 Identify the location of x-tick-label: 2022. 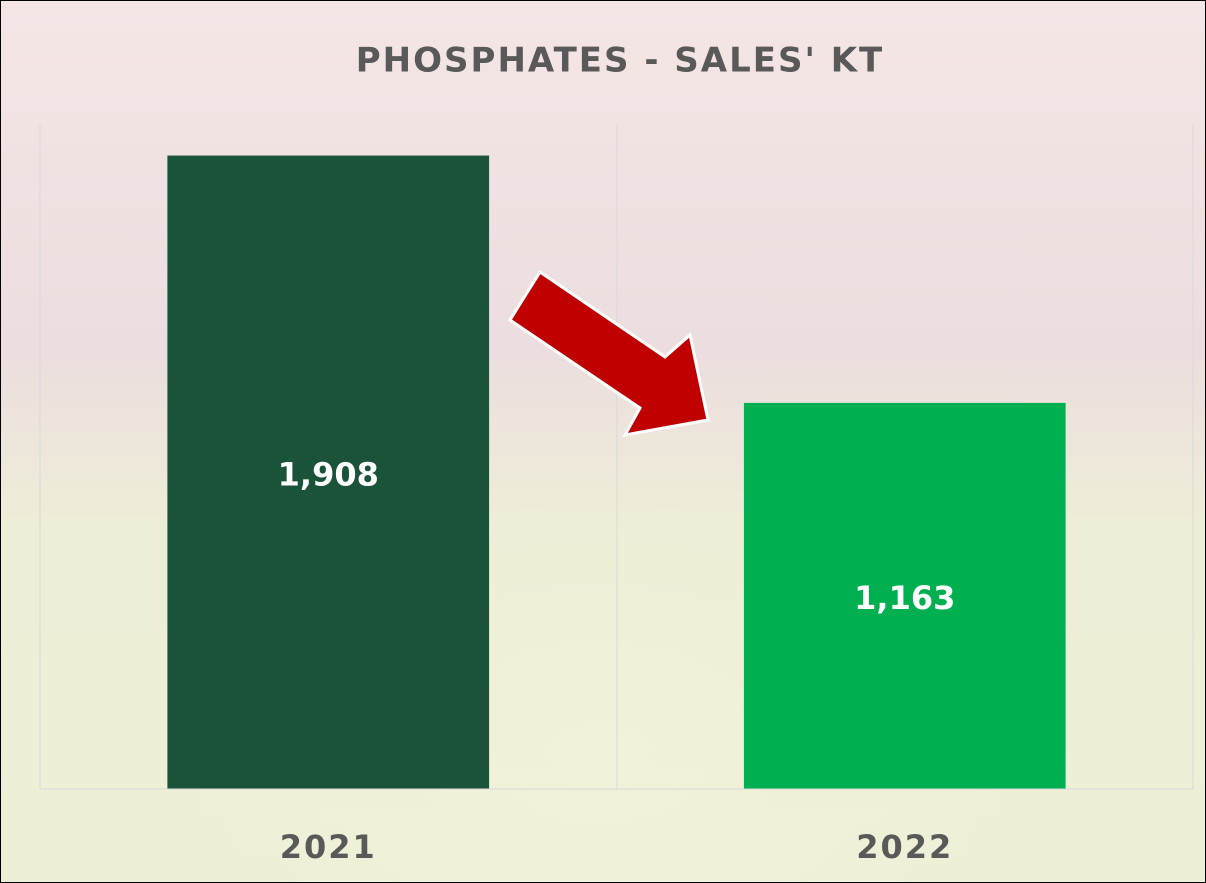
(904, 847).